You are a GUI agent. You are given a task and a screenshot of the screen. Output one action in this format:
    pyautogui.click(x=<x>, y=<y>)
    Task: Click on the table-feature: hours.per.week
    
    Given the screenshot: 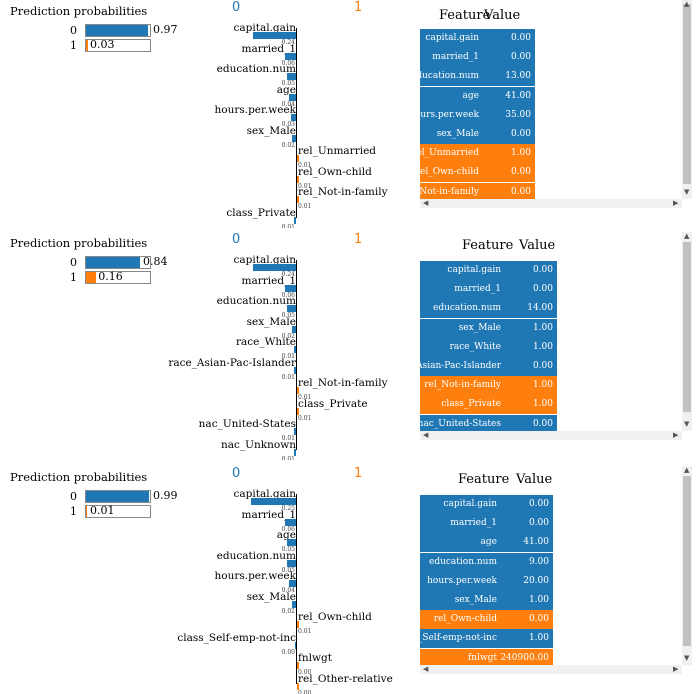 What is the action you would take?
    pyautogui.click(x=462, y=581)
    